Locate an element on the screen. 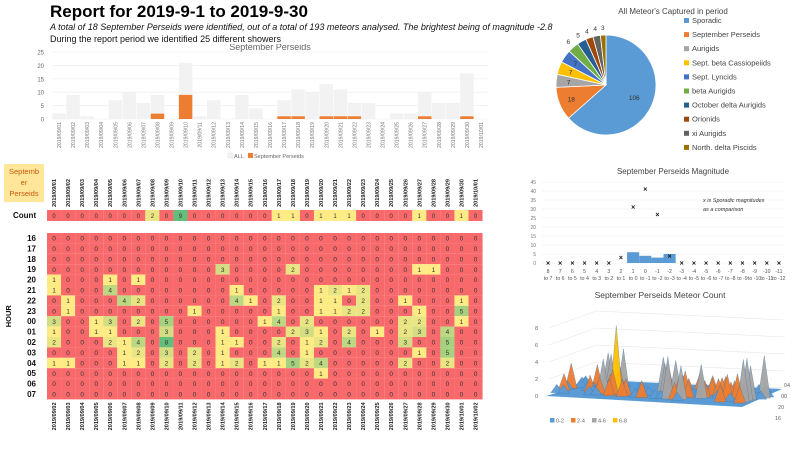  hour-label: 23 is located at coordinates (31, 311).